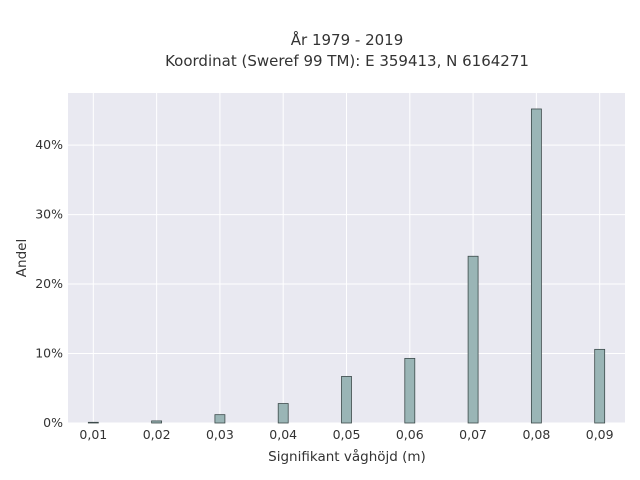 This screenshot has height=480, width=640. What do you see at coordinates (53, 422) in the screenshot?
I see `y-tick-label: 0%` at bounding box center [53, 422].